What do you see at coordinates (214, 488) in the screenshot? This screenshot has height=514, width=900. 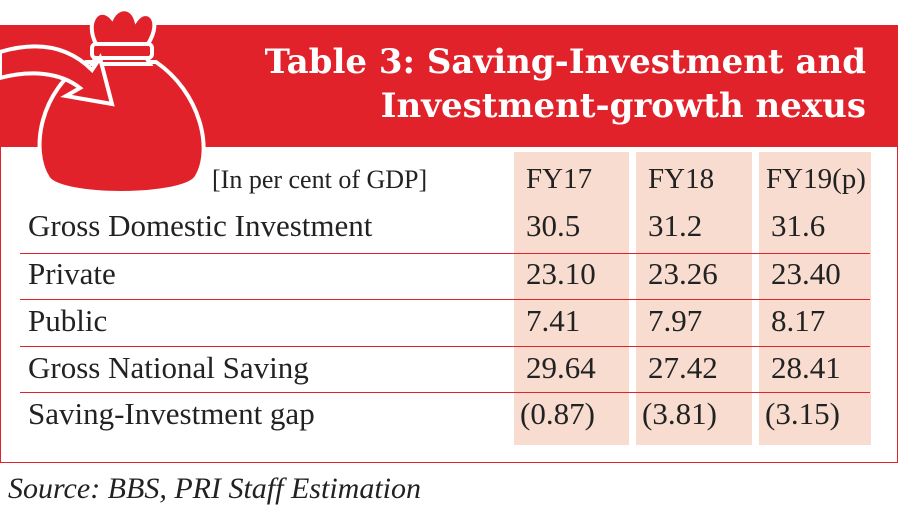 I see `source-note: Source: BBS, PRI Staff Estimation` at bounding box center [214, 488].